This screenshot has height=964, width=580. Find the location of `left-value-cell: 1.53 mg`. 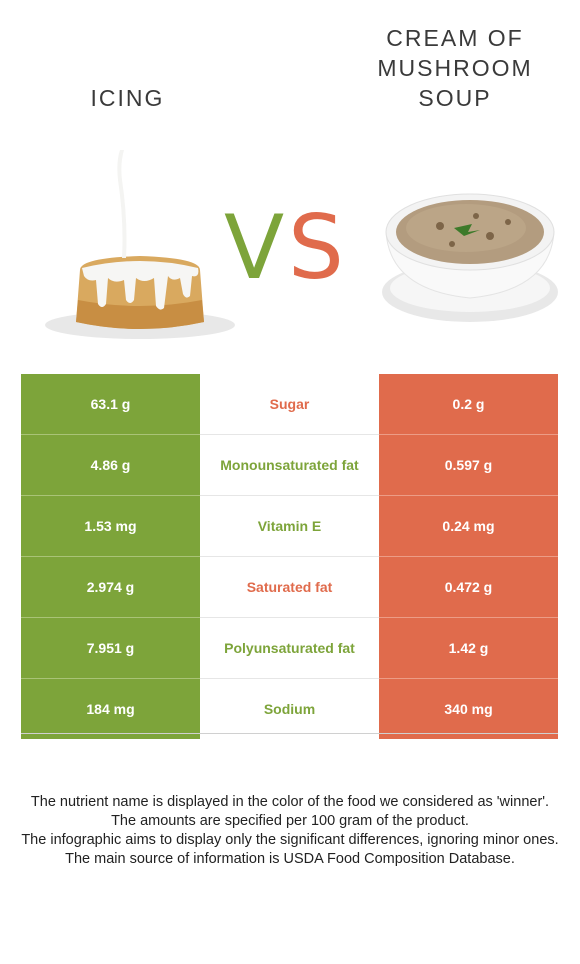

left-value-cell: 1.53 mg is located at coordinates (110, 526).